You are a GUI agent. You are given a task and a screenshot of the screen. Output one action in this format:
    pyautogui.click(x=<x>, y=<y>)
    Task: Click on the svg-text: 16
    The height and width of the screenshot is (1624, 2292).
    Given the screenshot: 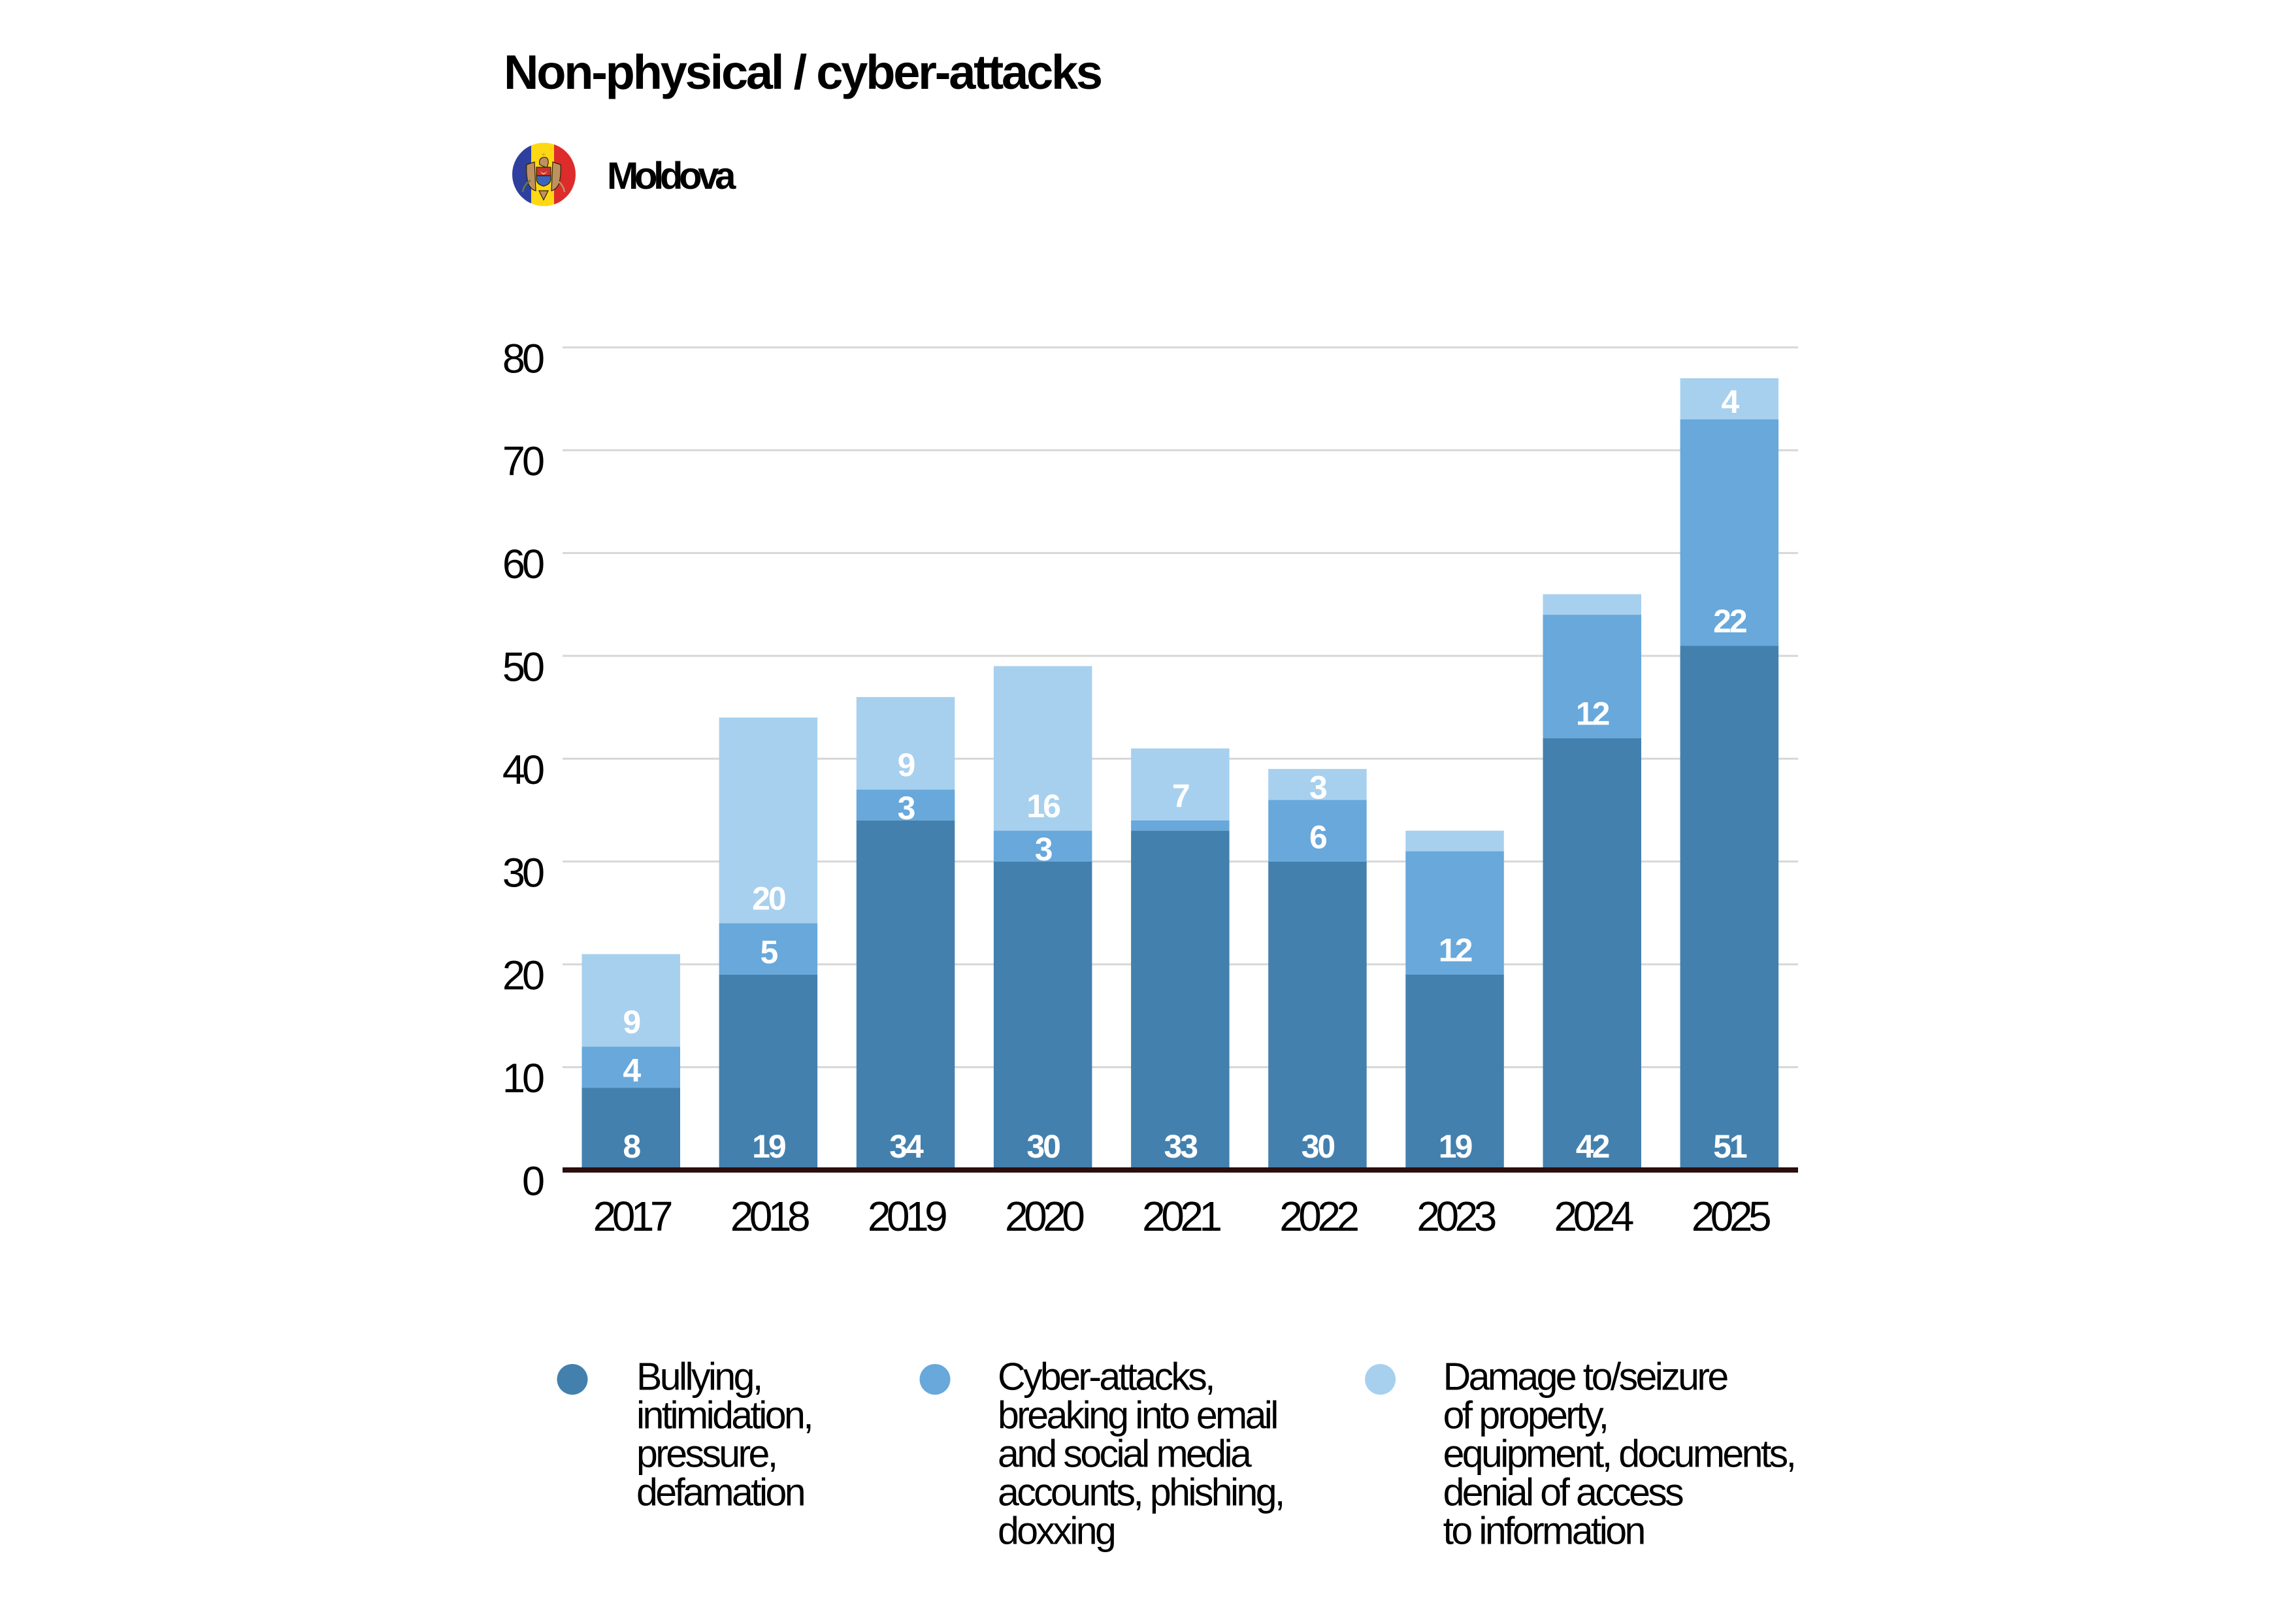 What is the action you would take?
    pyautogui.click(x=1043, y=806)
    